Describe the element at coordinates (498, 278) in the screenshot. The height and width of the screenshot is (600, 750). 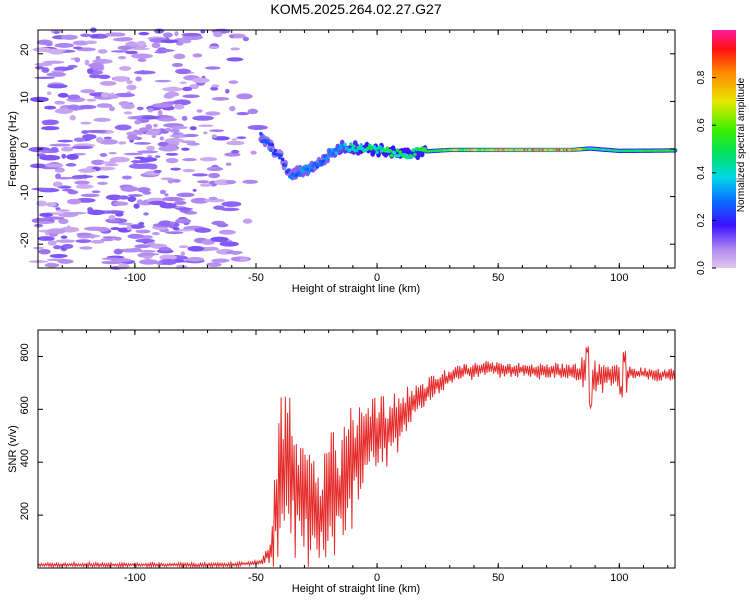
I see `x-tick-label: 50` at that location.